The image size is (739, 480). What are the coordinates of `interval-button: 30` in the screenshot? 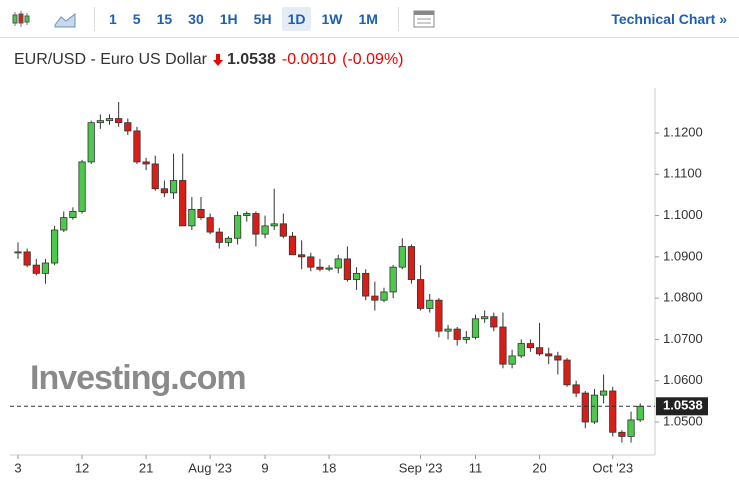 It's located at (196, 18).